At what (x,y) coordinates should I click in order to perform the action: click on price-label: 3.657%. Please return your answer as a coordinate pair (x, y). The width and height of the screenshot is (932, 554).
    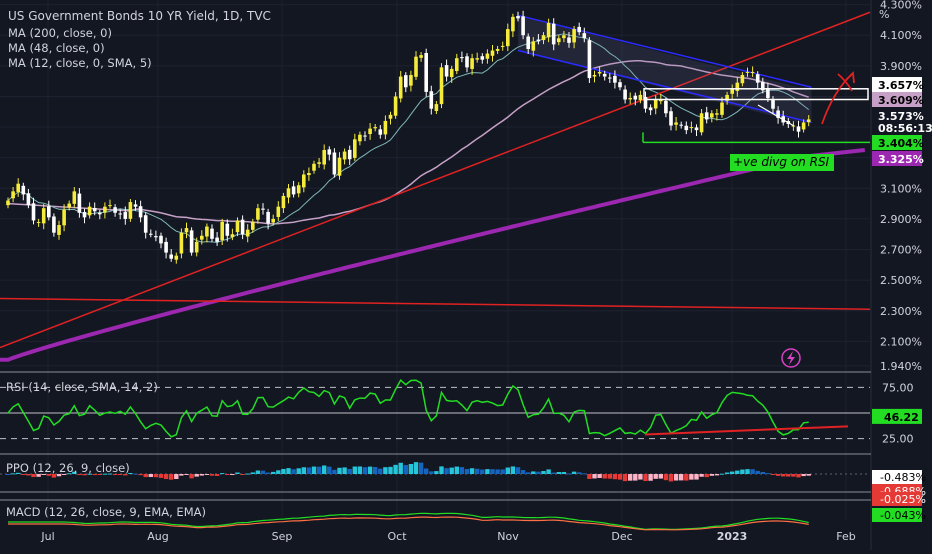
    Looking at the image, I should click on (901, 85).